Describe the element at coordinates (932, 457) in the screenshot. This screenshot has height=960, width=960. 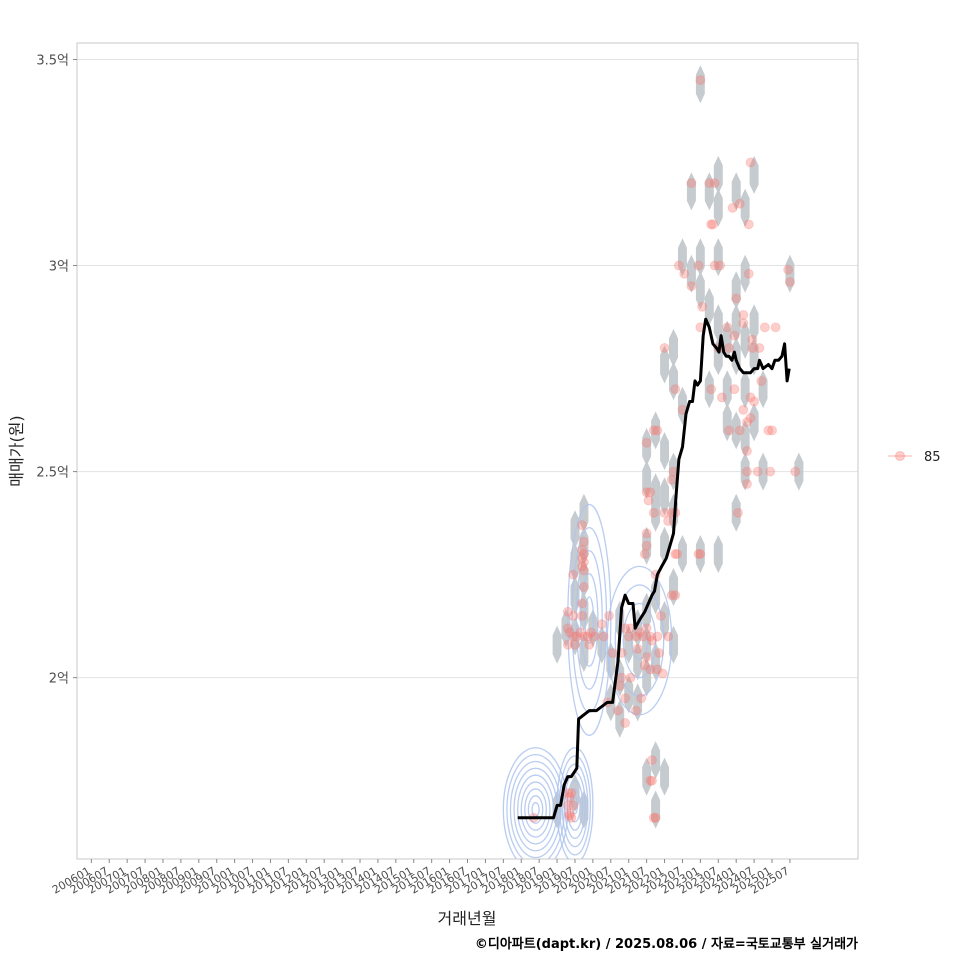
I see `legend-label: 85` at that location.